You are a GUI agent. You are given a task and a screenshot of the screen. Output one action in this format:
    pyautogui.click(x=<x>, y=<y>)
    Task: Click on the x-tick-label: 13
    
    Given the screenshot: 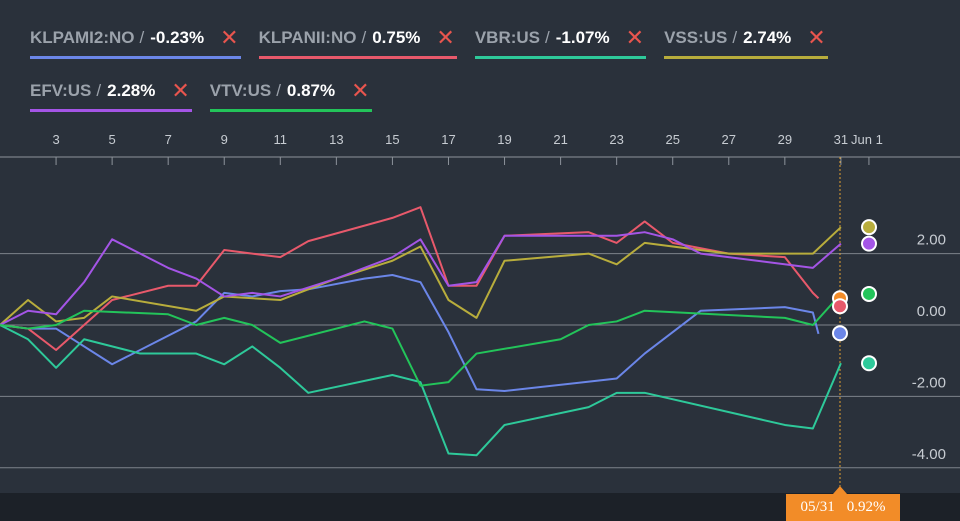 What is the action you would take?
    pyautogui.click(x=336, y=139)
    